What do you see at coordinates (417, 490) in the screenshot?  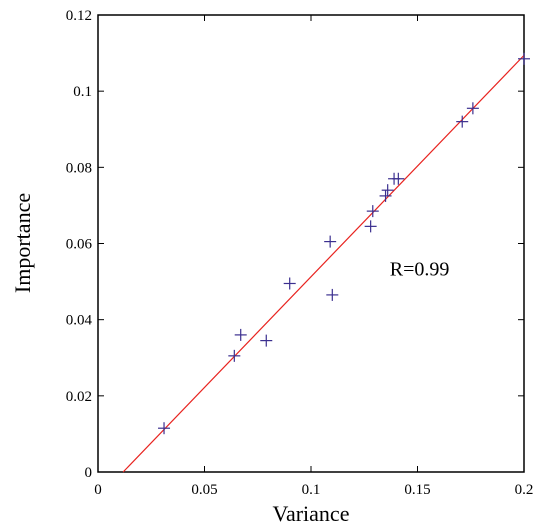 I see `x-tick-label: 0.15` at bounding box center [417, 490].